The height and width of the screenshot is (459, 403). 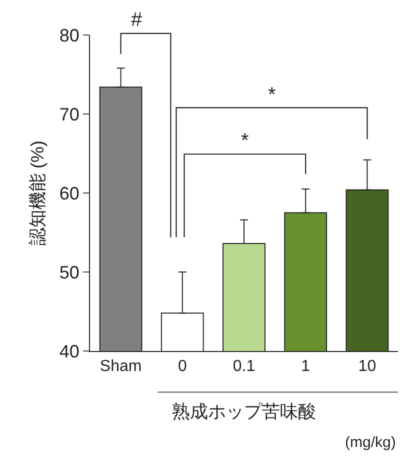 I want to click on x-tick-label: 0, so click(x=182, y=367).